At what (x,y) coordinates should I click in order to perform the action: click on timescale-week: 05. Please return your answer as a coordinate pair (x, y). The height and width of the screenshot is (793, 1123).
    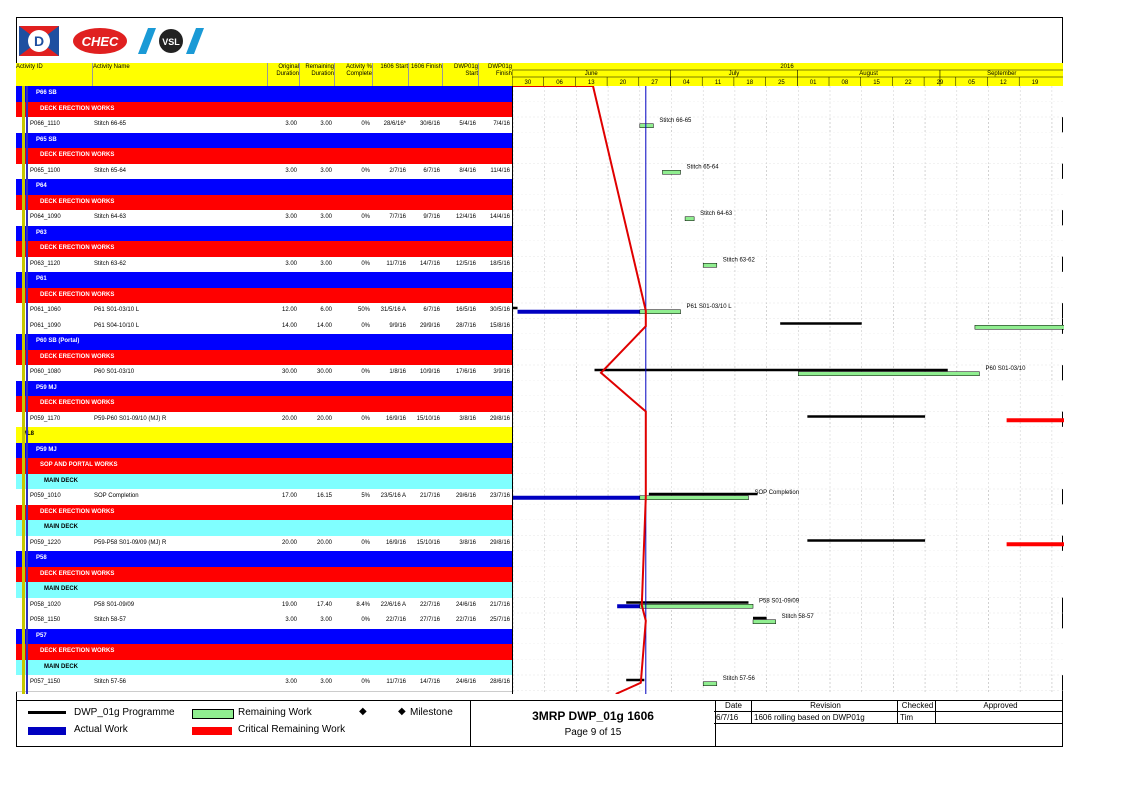
    Looking at the image, I should click on (971, 83).